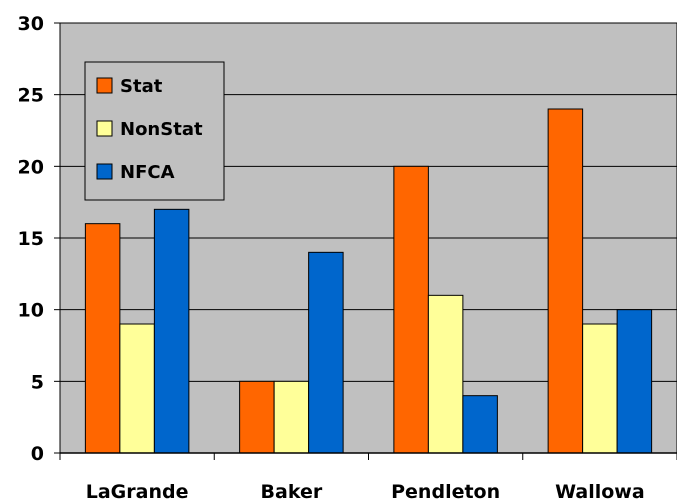  I want to click on y-tick-label: 15, so click(31, 239).